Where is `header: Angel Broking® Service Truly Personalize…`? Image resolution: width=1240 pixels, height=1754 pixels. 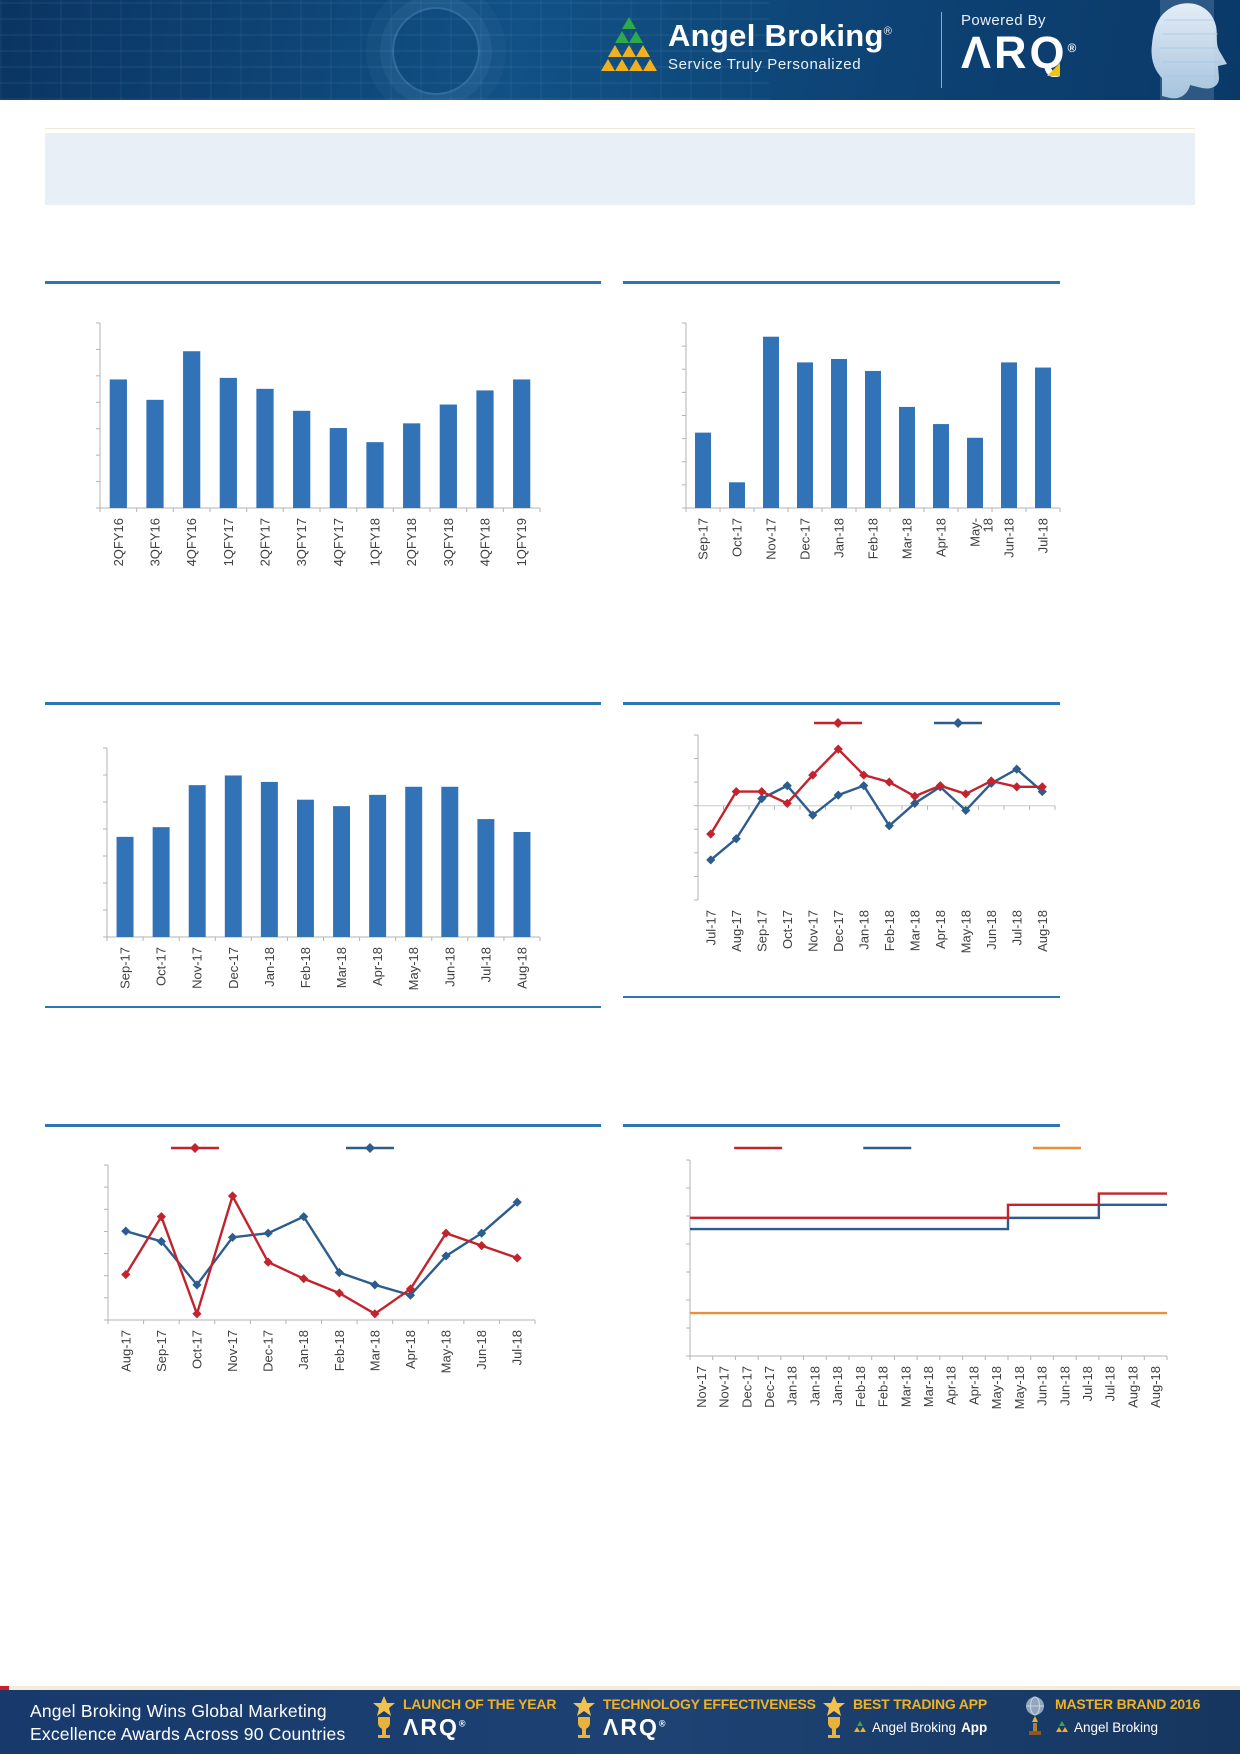 header: Angel Broking® Service Truly Personalize… is located at coordinates (620, 50).